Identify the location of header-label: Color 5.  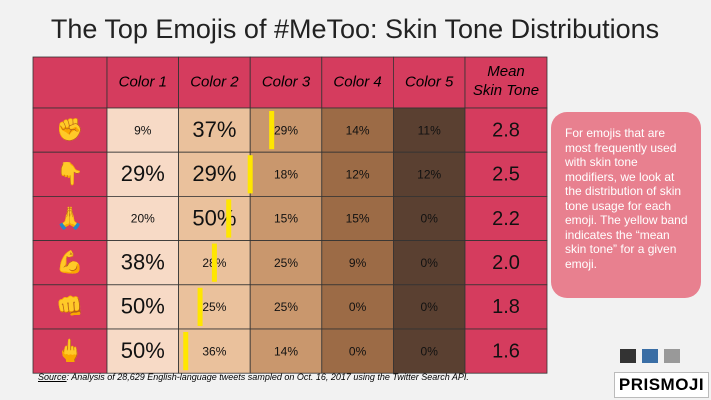
(429, 81).